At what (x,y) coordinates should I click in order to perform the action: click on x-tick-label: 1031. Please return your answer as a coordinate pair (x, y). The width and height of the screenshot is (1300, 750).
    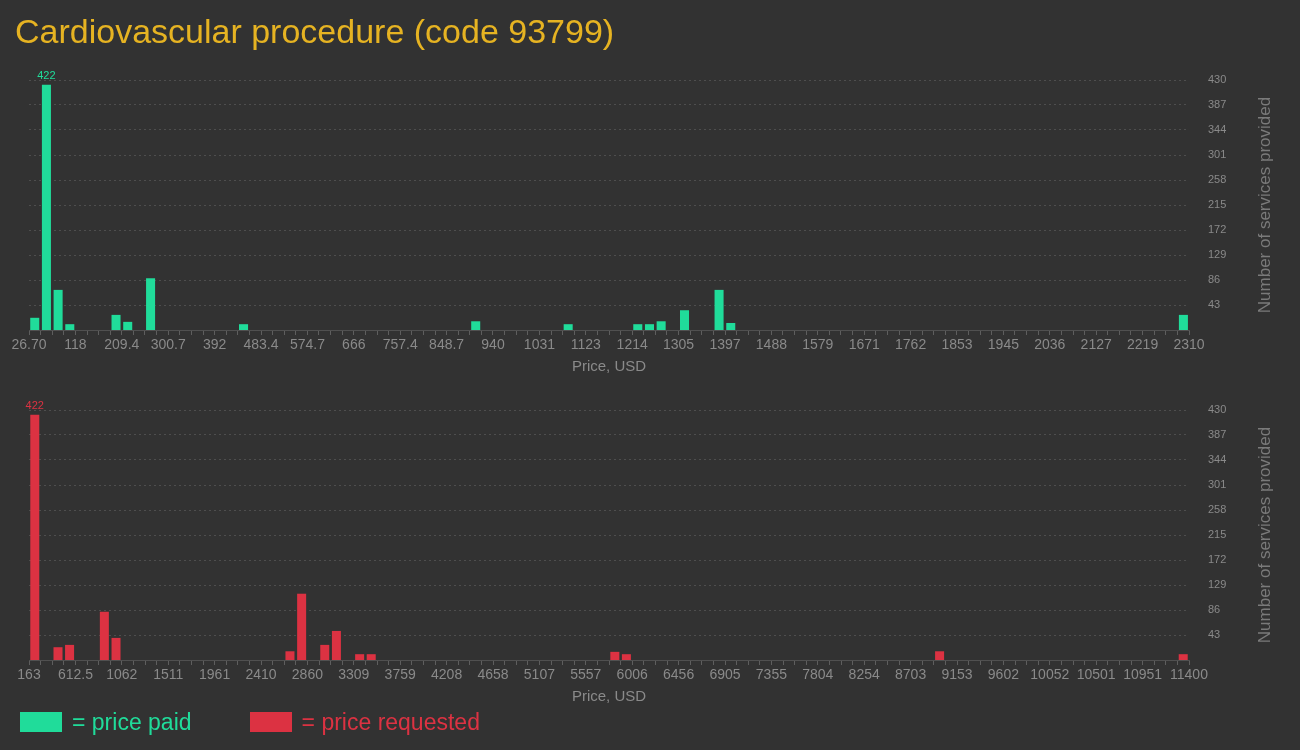
    Looking at the image, I should click on (539, 344).